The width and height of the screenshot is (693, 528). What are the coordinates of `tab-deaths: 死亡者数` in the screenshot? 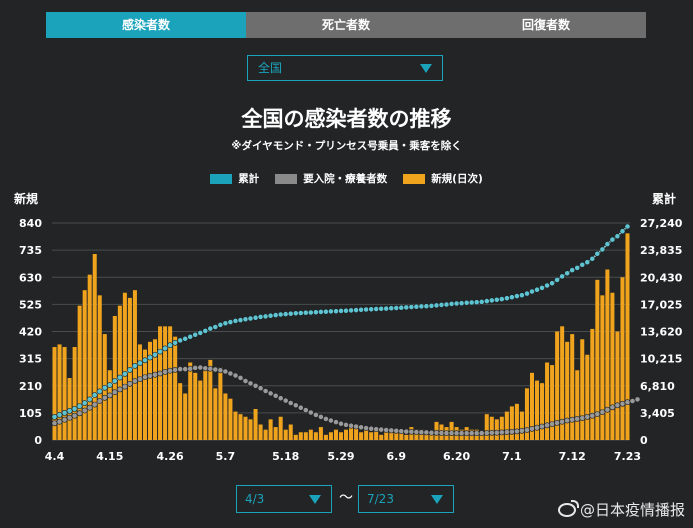 It's located at (346, 25).